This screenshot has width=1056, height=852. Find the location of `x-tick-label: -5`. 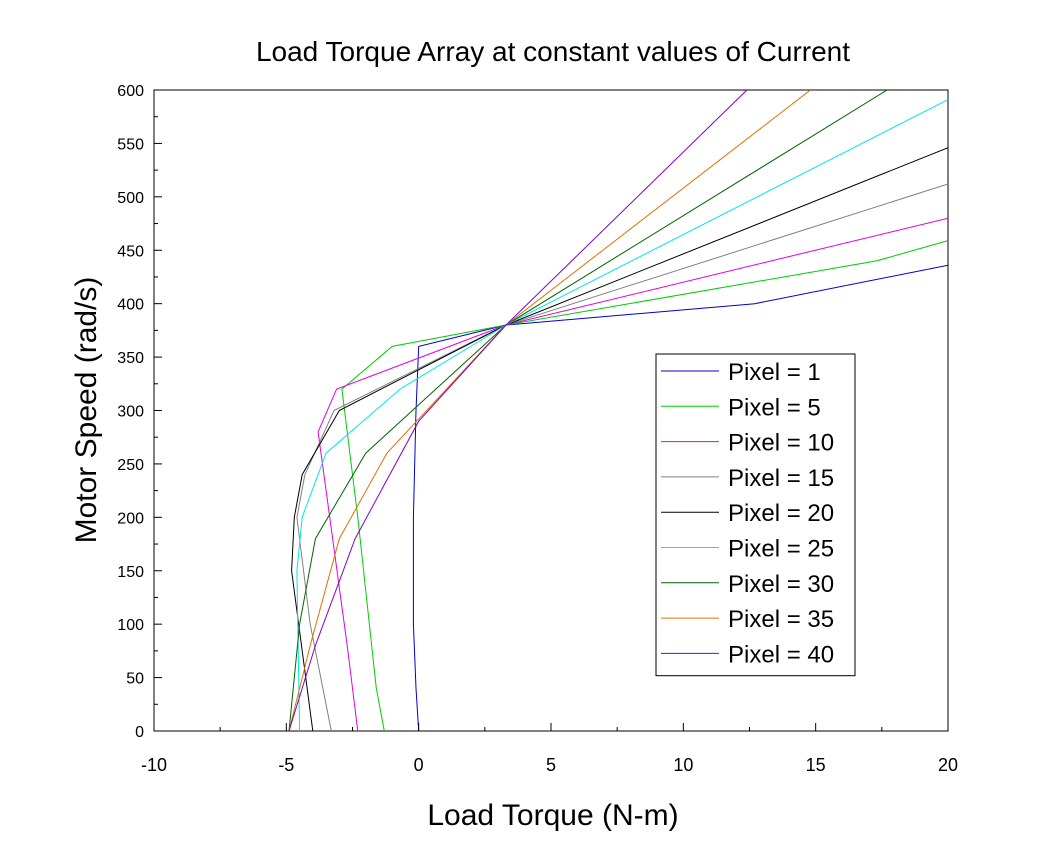

x-tick-label: -5 is located at coordinates (286, 765).